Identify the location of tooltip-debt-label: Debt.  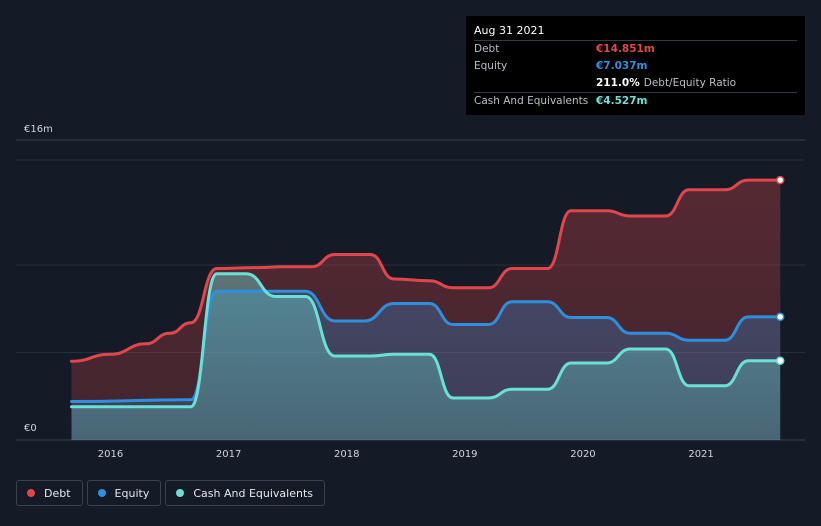
(487, 49).